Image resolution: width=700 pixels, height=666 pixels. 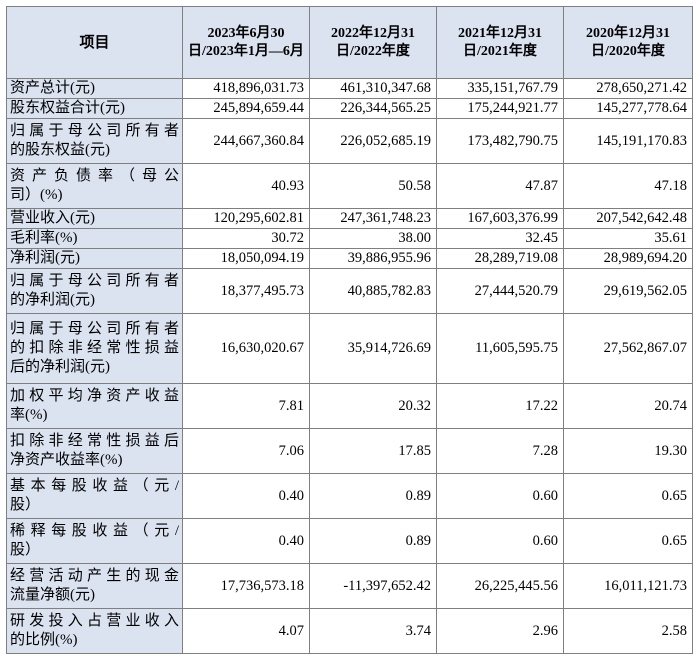 I want to click on value-cell: 11,605,595.75, so click(x=500, y=348).